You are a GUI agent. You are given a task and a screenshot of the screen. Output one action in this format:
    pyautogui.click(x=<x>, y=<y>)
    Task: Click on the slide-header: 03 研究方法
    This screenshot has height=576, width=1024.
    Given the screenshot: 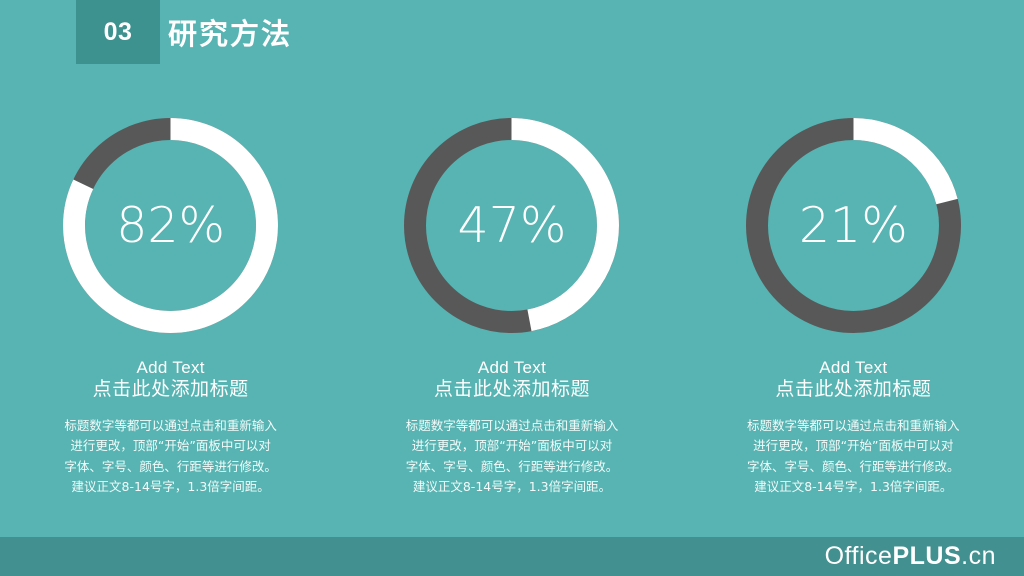 What is the action you would take?
    pyautogui.click(x=512, y=32)
    